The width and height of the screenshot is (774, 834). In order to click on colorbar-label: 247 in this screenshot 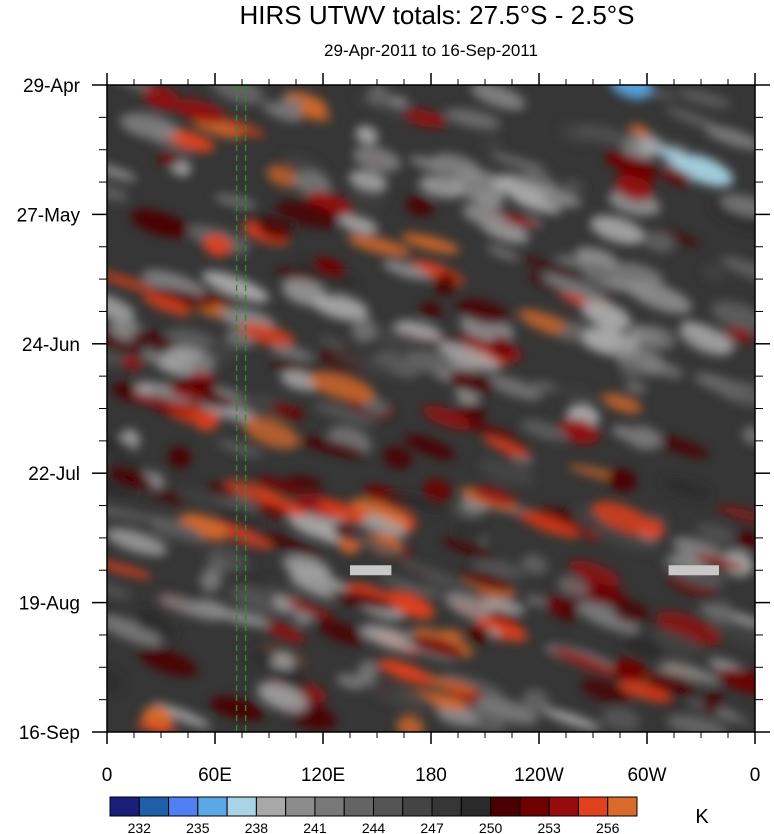, I will do `click(432, 827)`.